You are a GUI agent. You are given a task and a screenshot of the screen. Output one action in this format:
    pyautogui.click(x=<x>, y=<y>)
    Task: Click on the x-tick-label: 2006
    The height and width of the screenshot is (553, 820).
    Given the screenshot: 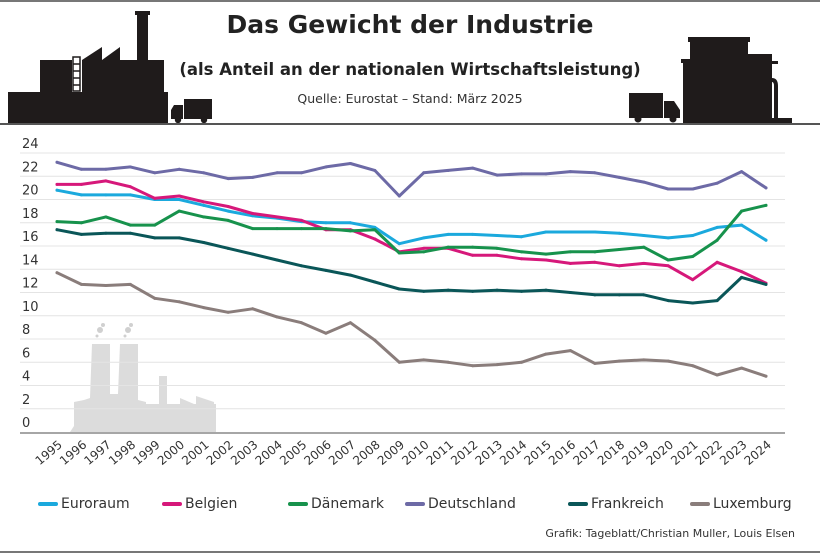 What is the action you would take?
    pyautogui.click(x=317, y=453)
    